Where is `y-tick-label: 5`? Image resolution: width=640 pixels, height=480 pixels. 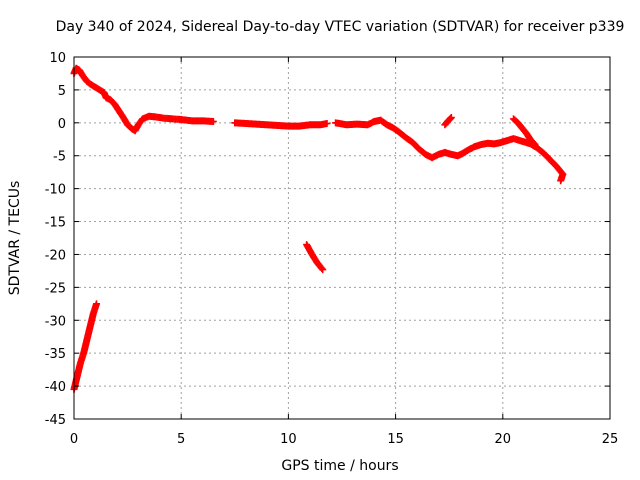
y-tick-label: 5 is located at coordinates (62, 91).